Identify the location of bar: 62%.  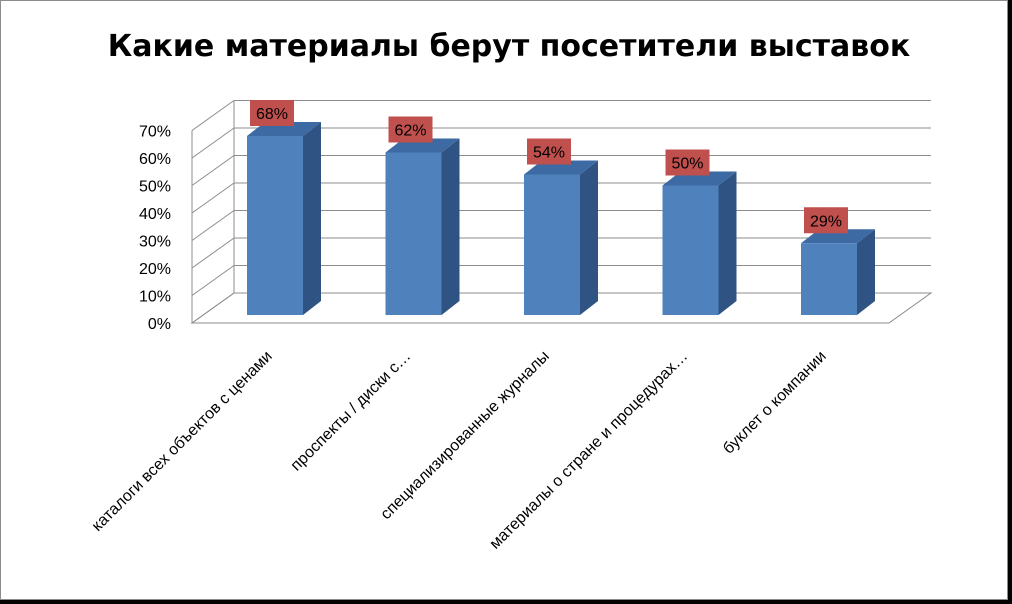
(422, 215).